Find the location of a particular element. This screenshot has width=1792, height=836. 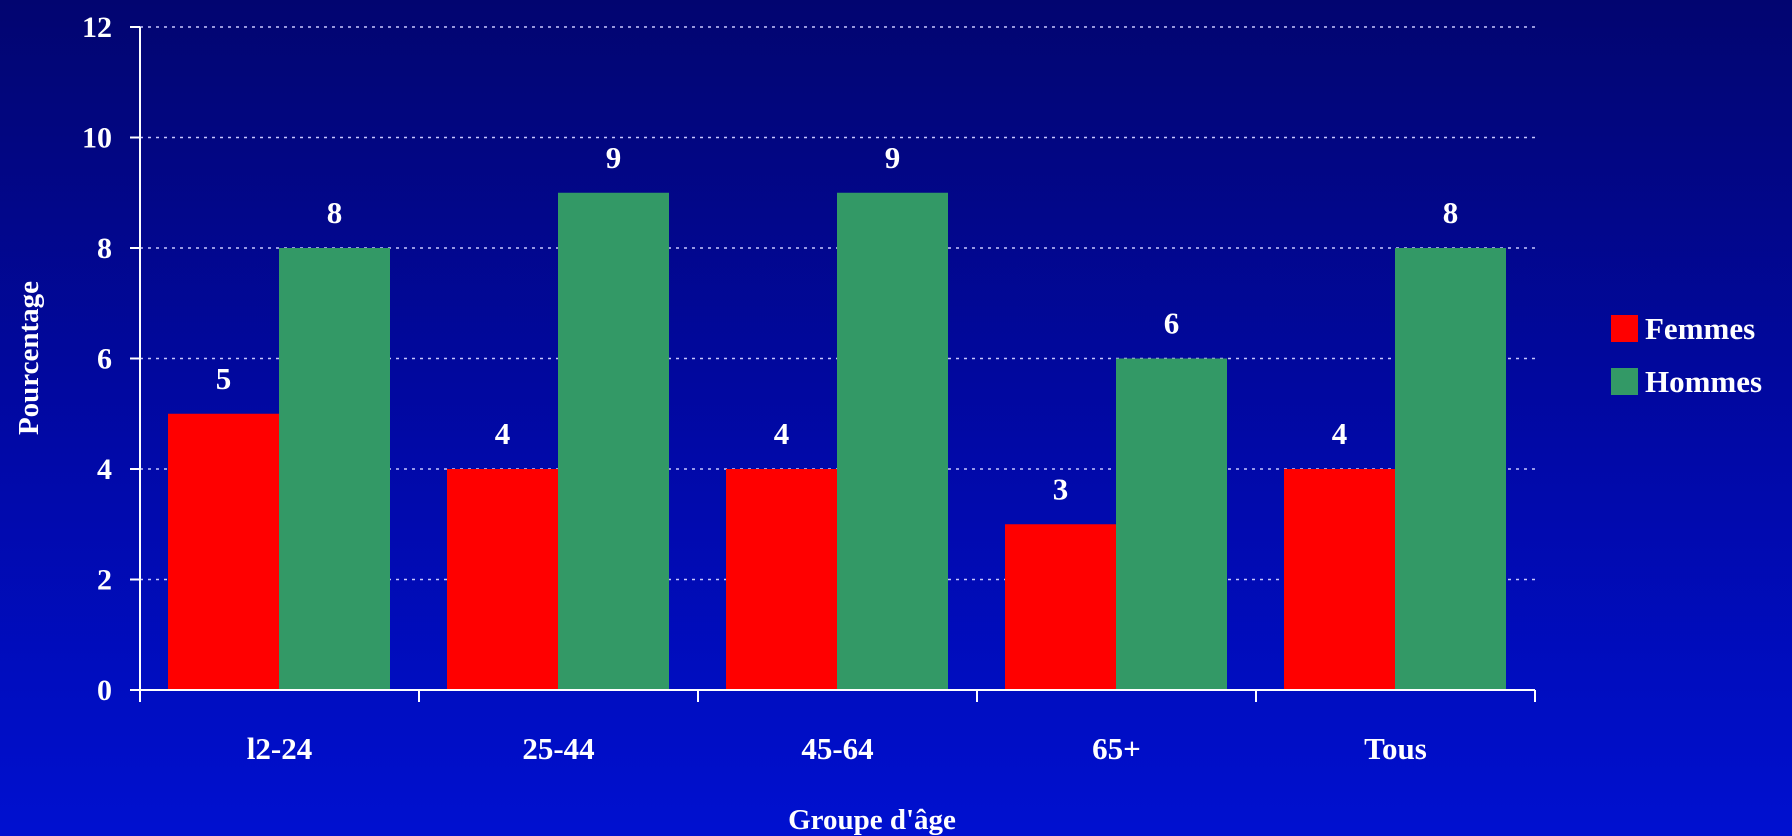

x-axis-label: Groupe d'âge is located at coordinates (872, 820).